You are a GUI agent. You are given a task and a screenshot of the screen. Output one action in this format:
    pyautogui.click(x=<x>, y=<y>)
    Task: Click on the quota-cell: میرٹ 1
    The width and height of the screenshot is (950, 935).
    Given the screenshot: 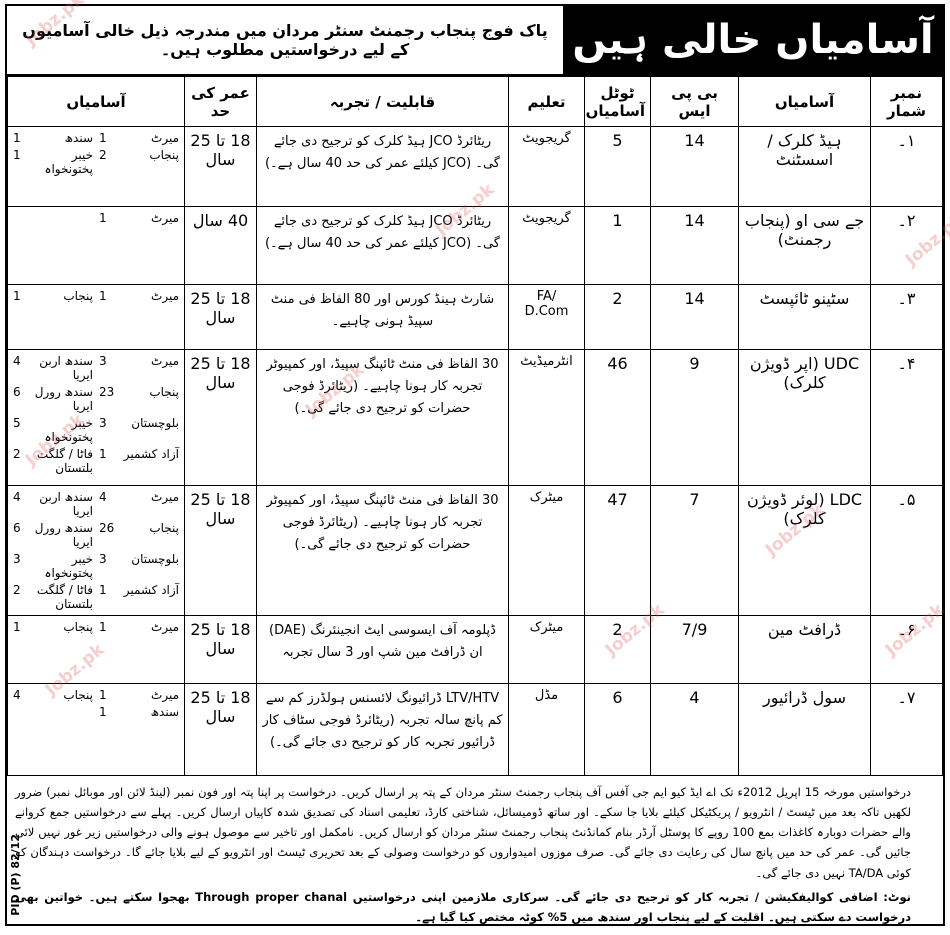 What is the action you would take?
    pyautogui.click(x=96, y=245)
    